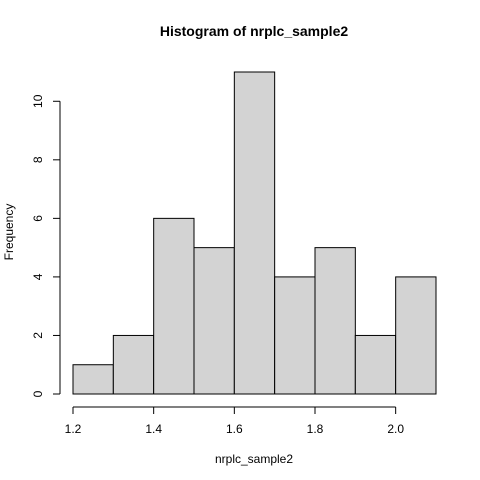  What do you see at coordinates (38, 159) in the screenshot?
I see `y-tick-label: 8` at bounding box center [38, 159].